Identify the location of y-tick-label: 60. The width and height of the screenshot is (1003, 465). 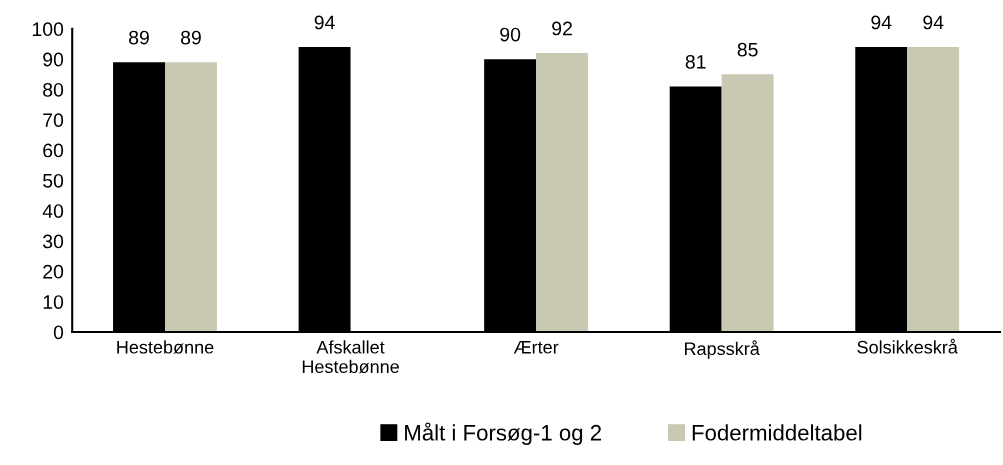
(53, 150).